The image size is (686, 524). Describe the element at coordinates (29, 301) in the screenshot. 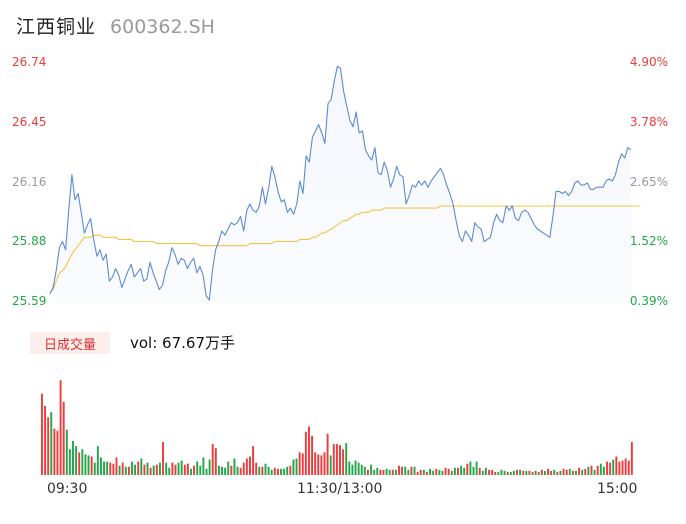

I see `y-tick-price: 25.59` at that location.